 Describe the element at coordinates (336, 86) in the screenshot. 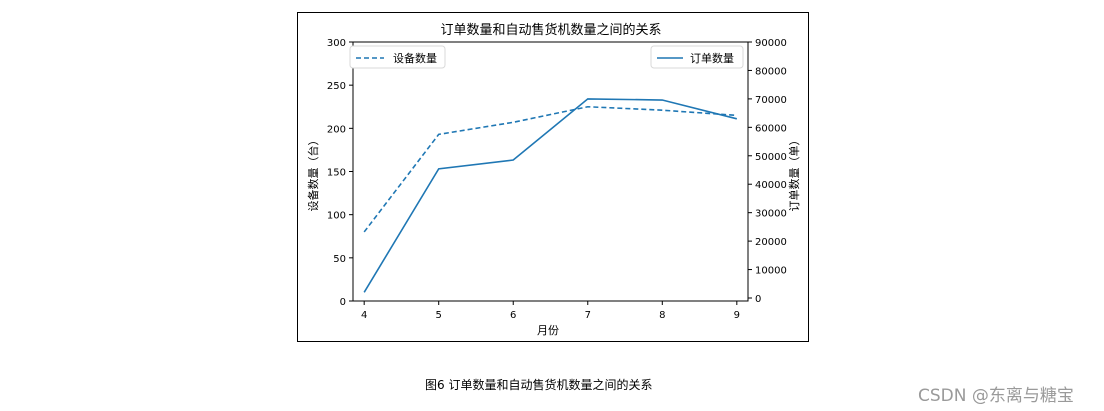

I see `left-y-tick: 250` at that location.